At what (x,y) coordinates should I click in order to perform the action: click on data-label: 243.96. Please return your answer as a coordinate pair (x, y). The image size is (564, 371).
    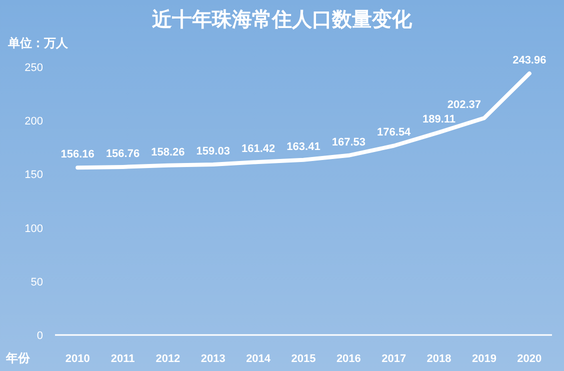
    Looking at the image, I should click on (529, 60).